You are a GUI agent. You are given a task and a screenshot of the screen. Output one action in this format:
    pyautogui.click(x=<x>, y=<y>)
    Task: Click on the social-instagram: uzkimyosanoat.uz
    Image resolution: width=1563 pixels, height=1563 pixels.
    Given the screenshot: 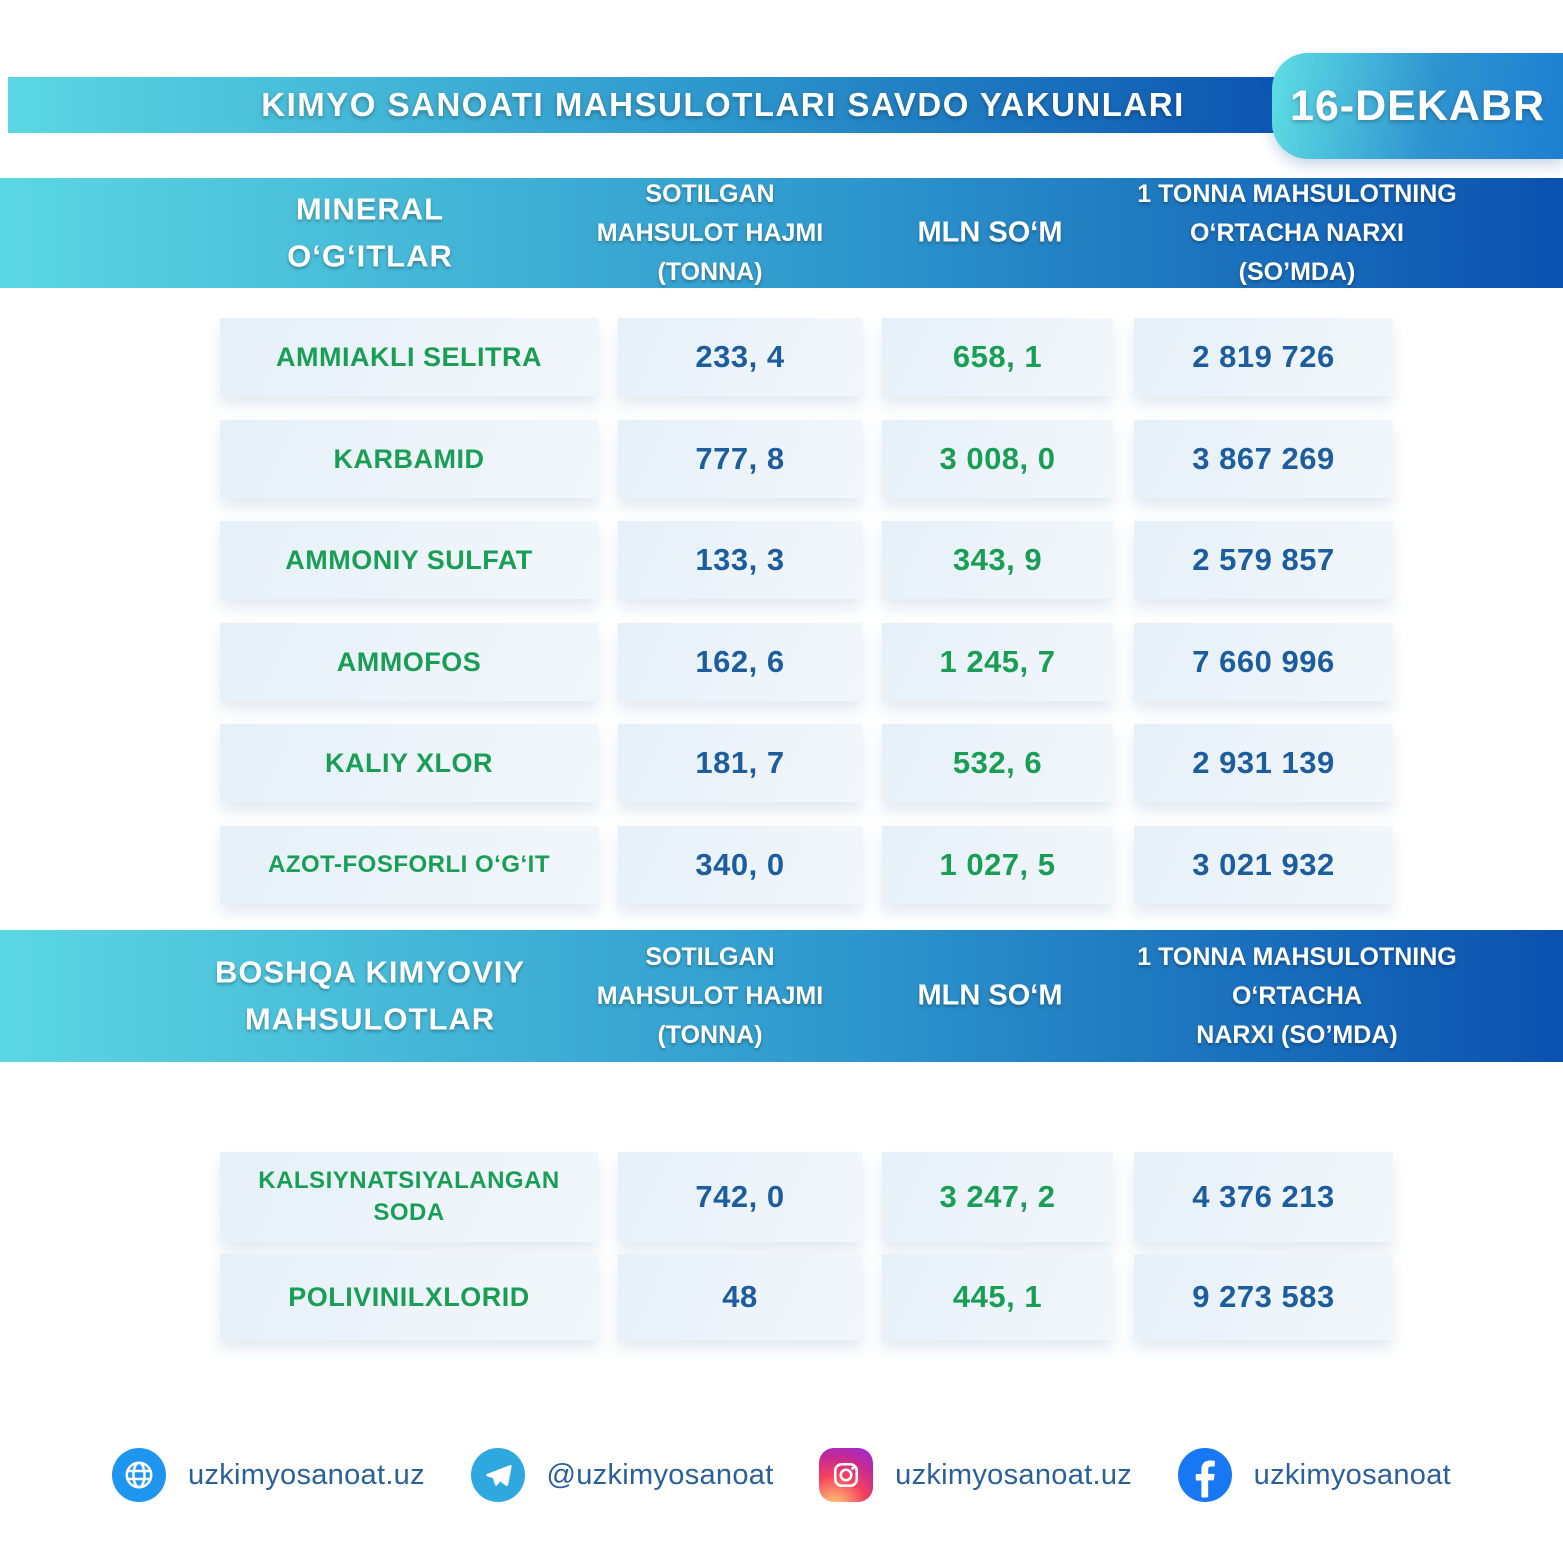 What is the action you would take?
    pyautogui.click(x=975, y=1475)
    